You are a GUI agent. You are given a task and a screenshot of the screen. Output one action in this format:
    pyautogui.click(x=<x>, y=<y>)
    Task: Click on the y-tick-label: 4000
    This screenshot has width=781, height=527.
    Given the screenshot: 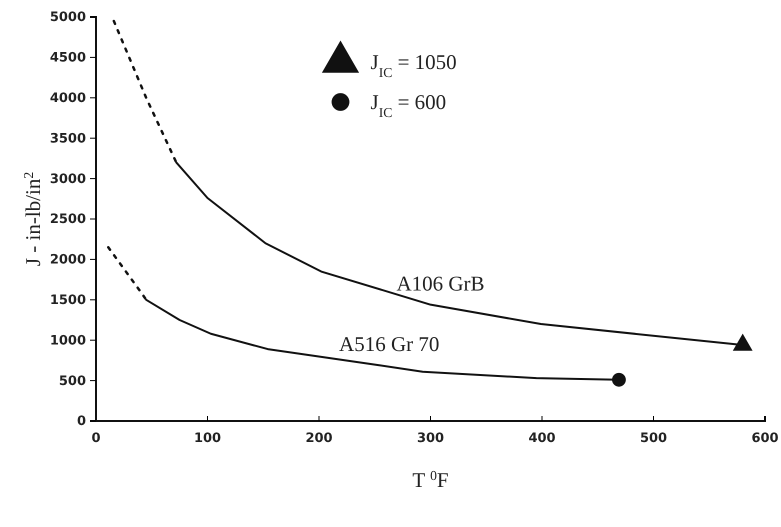 What is the action you would take?
    pyautogui.click(x=68, y=98)
    